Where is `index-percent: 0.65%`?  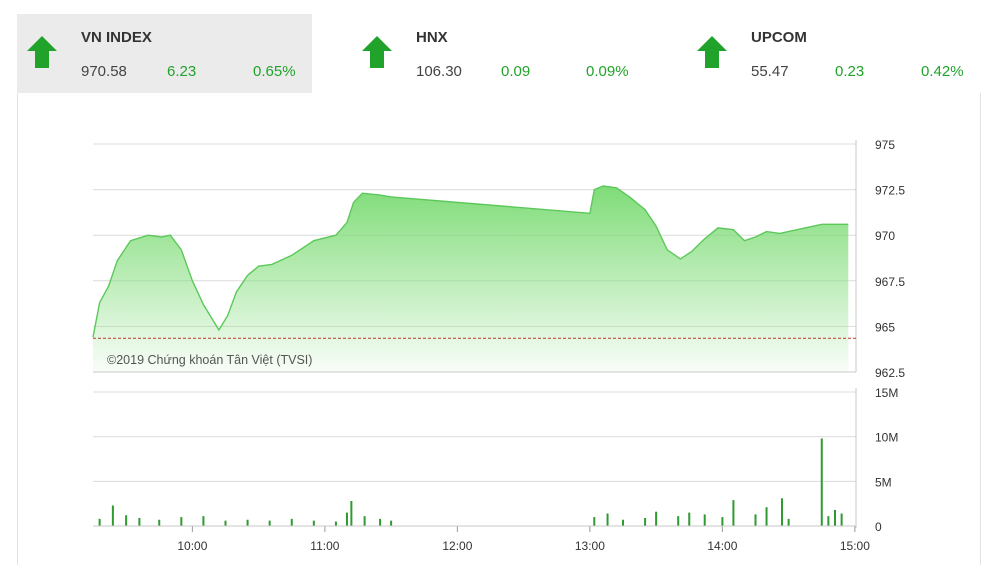 index-percent: 0.65% is located at coordinates (274, 71).